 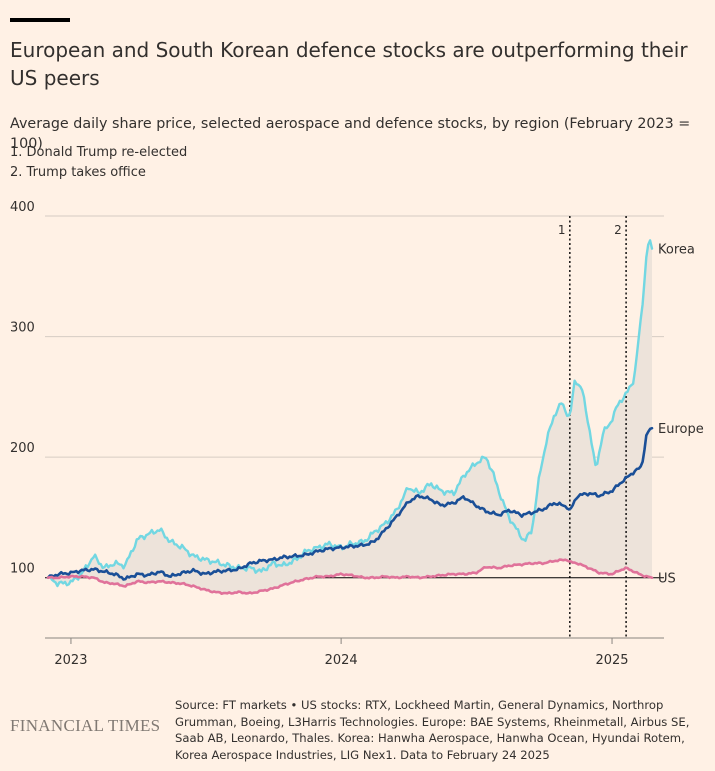 I want to click on event-marker-label-2: 2, so click(x=618, y=230).